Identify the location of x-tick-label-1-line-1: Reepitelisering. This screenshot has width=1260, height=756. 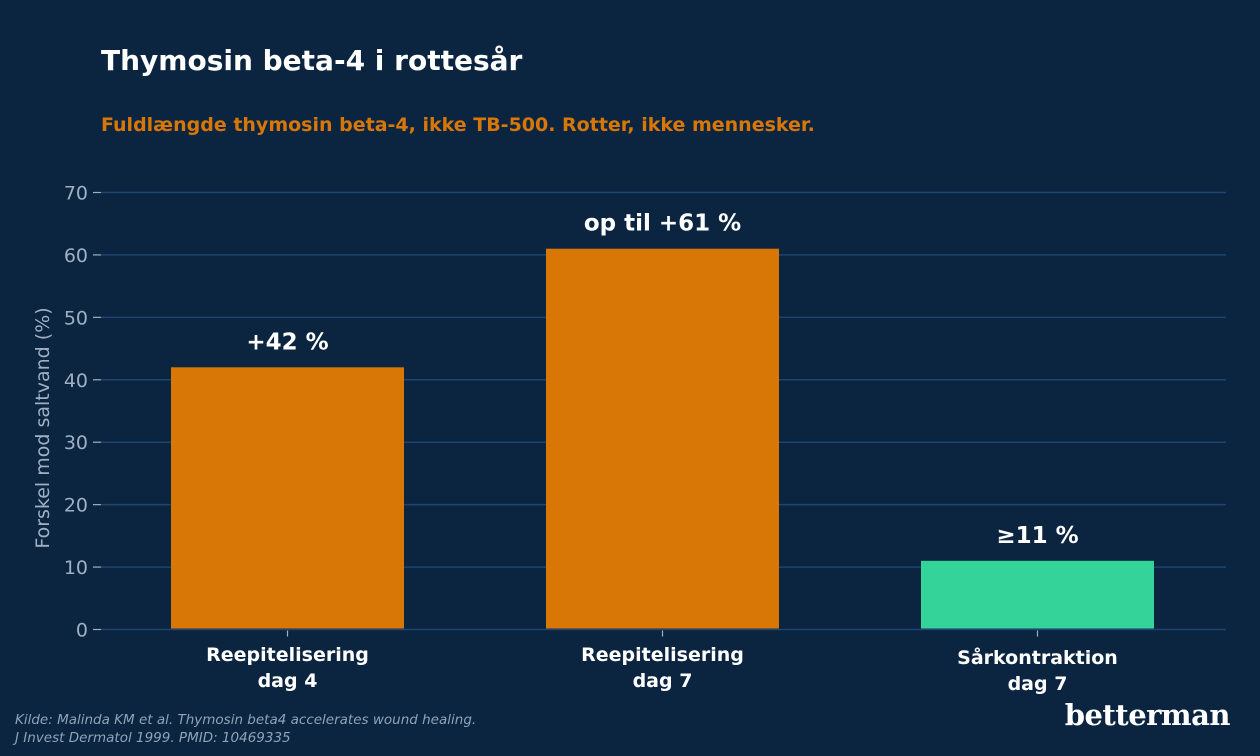
(287, 655).